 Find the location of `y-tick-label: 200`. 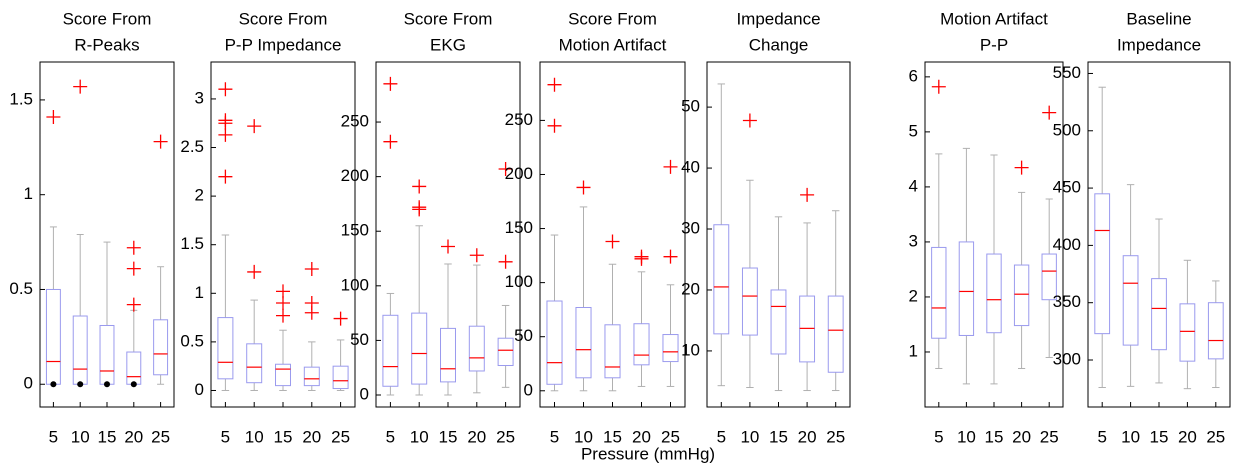

y-tick-label: 200 is located at coordinates (355, 175).